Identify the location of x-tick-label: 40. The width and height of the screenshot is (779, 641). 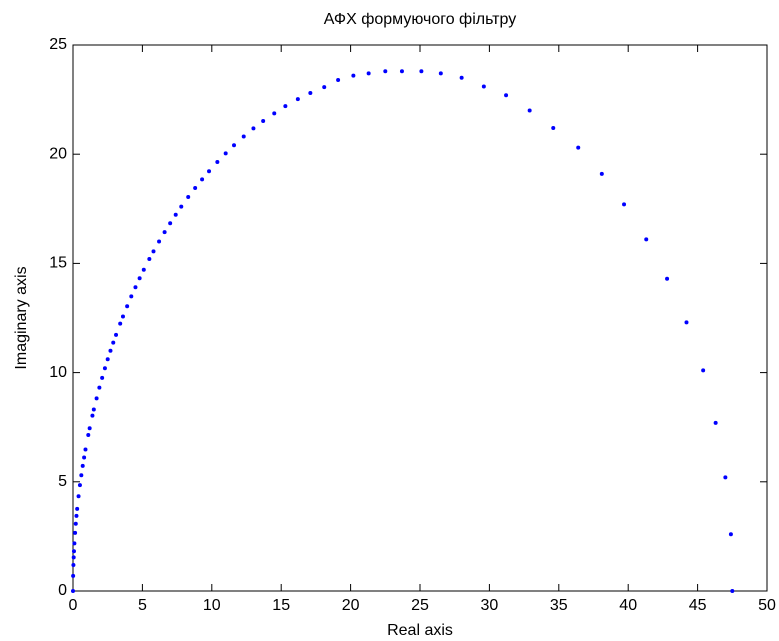
(628, 605).